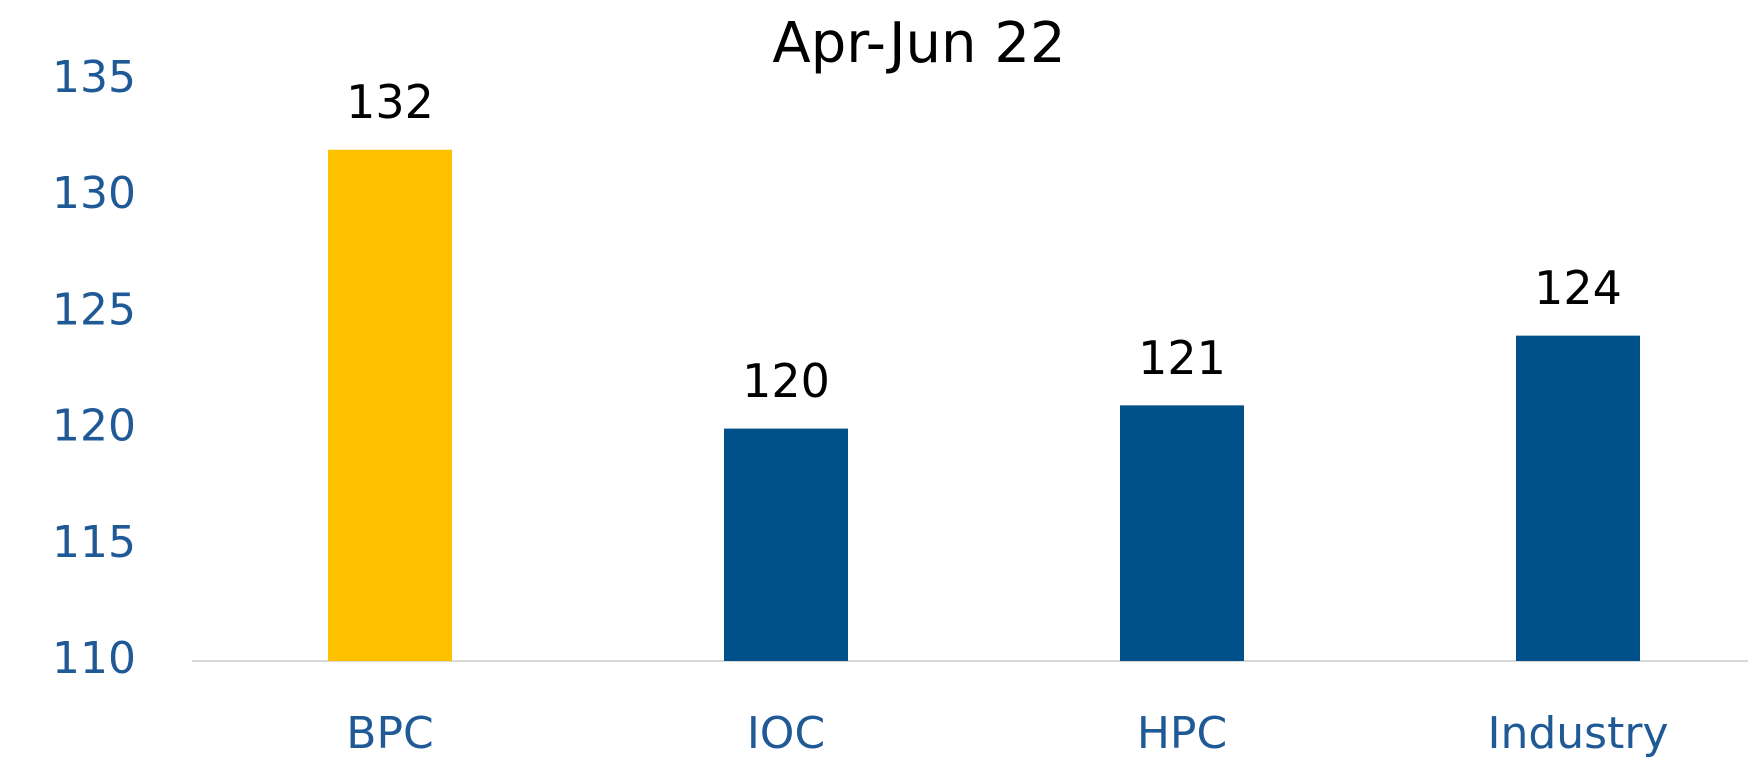 The image size is (1748, 764). Describe the element at coordinates (94, 658) in the screenshot. I see `y-tick-label: 110` at that location.